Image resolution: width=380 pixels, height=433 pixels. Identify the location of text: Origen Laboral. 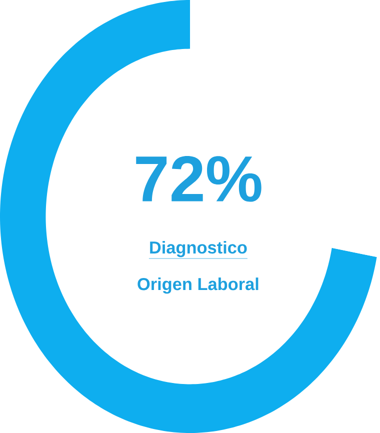
(198, 286).